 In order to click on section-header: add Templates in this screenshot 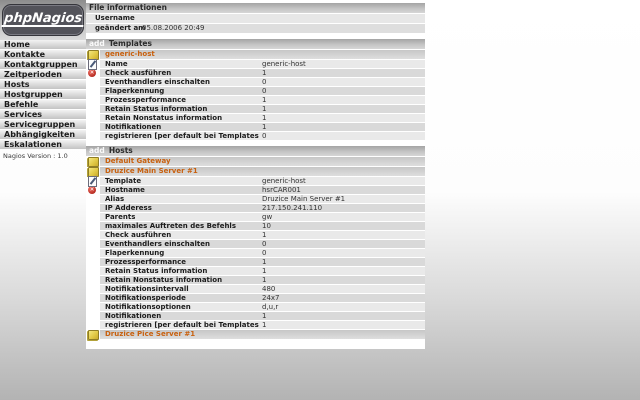, I will do `click(255, 44)`.